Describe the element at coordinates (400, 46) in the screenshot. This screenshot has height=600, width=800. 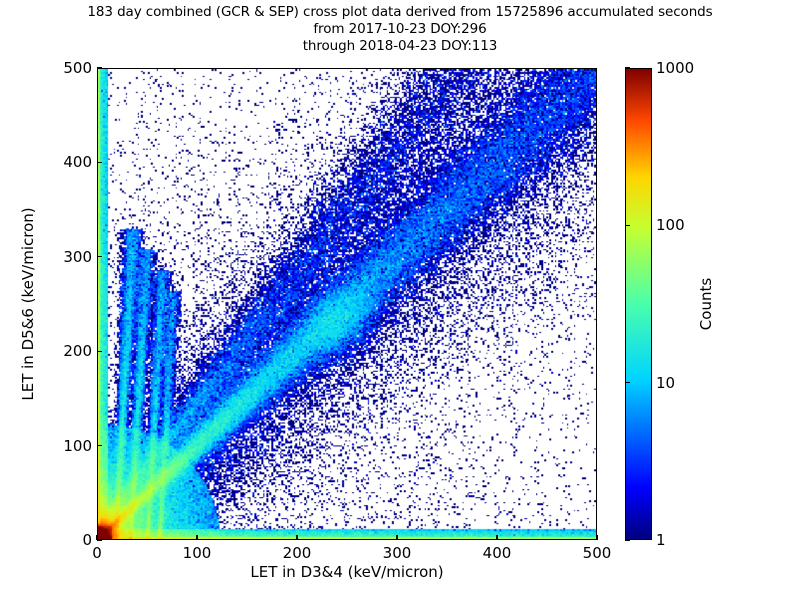
I see `title-line-3: through 2018-04-23 DOY:113` at that location.